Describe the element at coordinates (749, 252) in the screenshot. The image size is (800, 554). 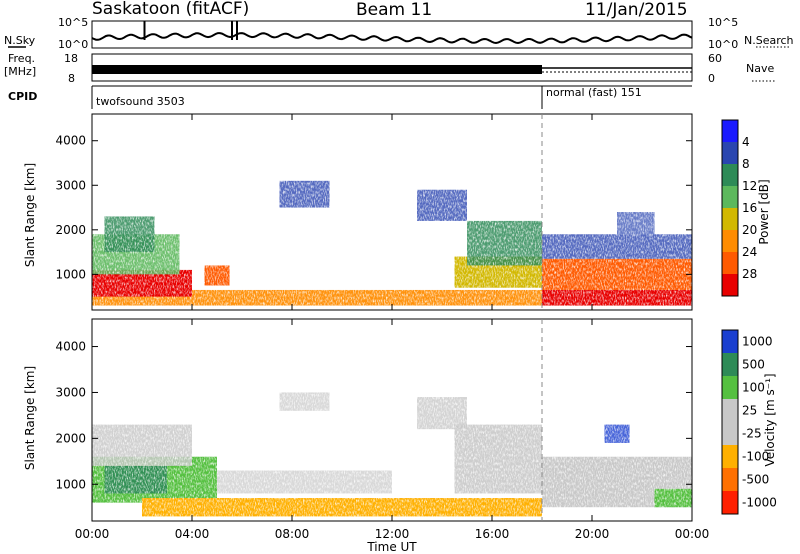
I see `power-cbar-tick-5: 24` at that location.